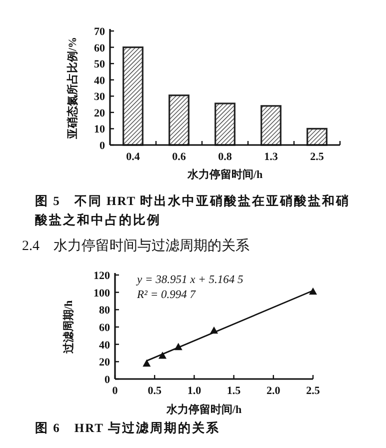 This screenshot has width=386, height=448. What do you see at coordinates (179, 157) in the screenshot?
I see `x-tick-label: 0.6` at bounding box center [179, 157].